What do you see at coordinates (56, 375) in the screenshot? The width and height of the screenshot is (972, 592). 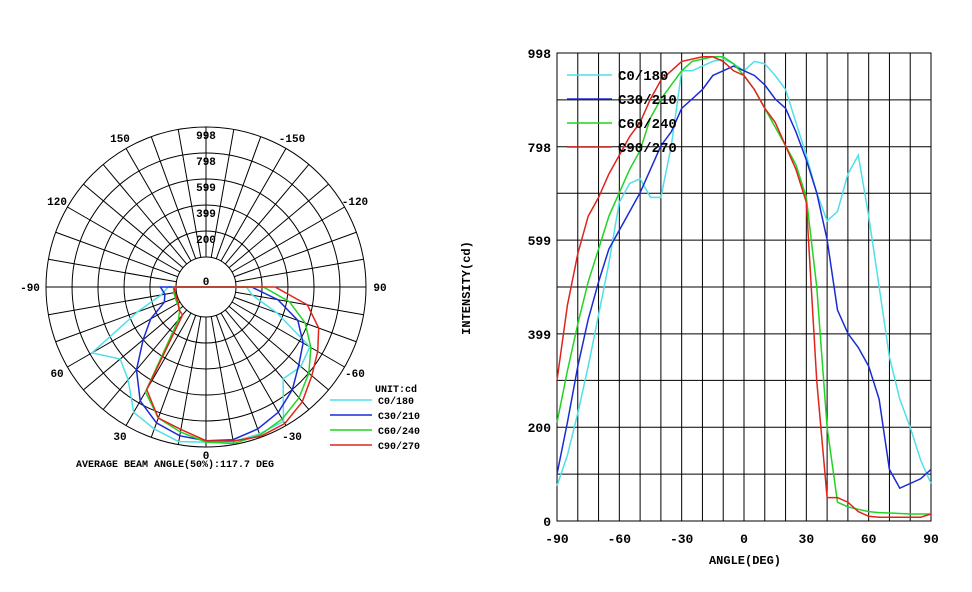 I see `polar-angle-label: 60` at bounding box center [56, 375].